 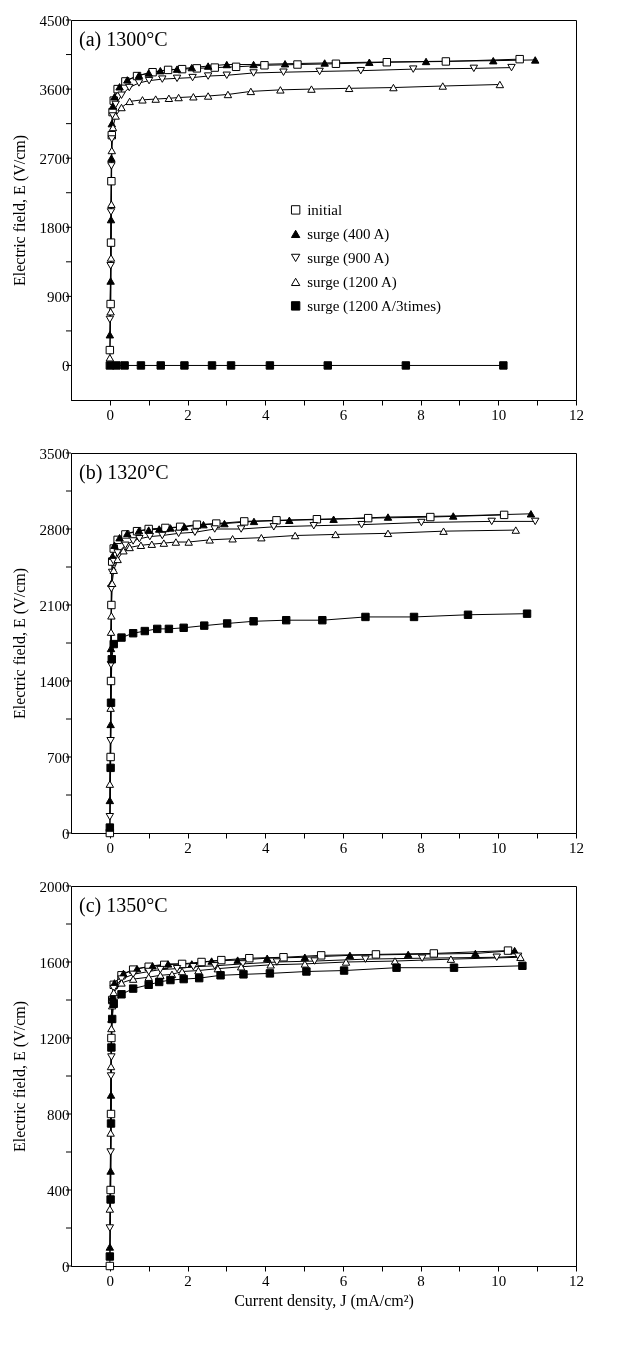 I want to click on y-tick-label: 4500, so click(x=54, y=20).